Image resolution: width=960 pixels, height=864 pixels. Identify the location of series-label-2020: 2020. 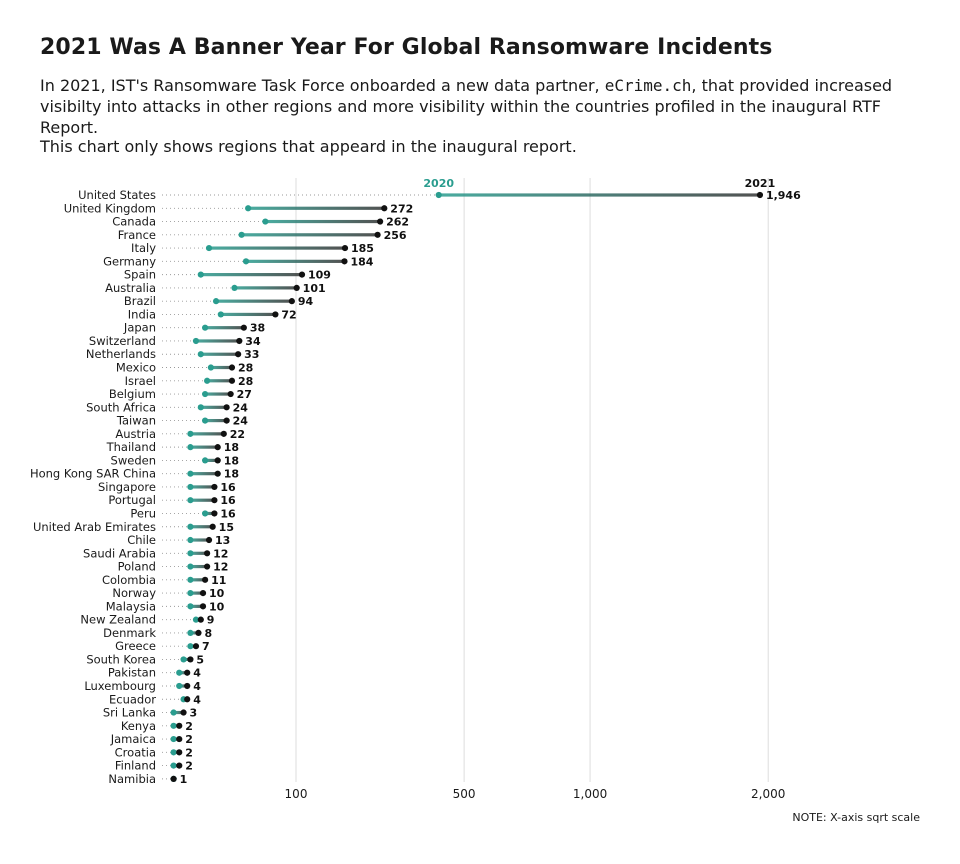
(438, 183).